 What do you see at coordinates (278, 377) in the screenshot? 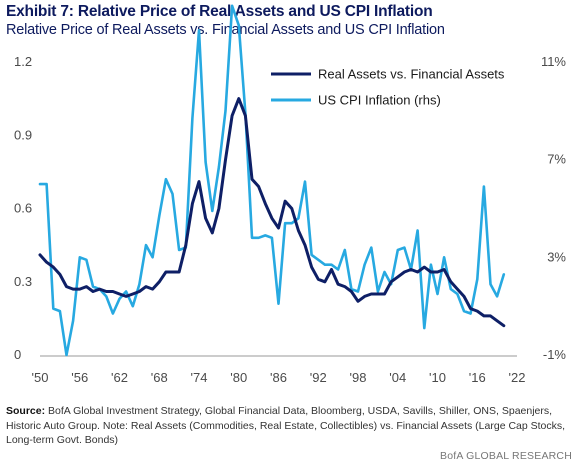
I see `x-tick-label: '86` at bounding box center [278, 377].